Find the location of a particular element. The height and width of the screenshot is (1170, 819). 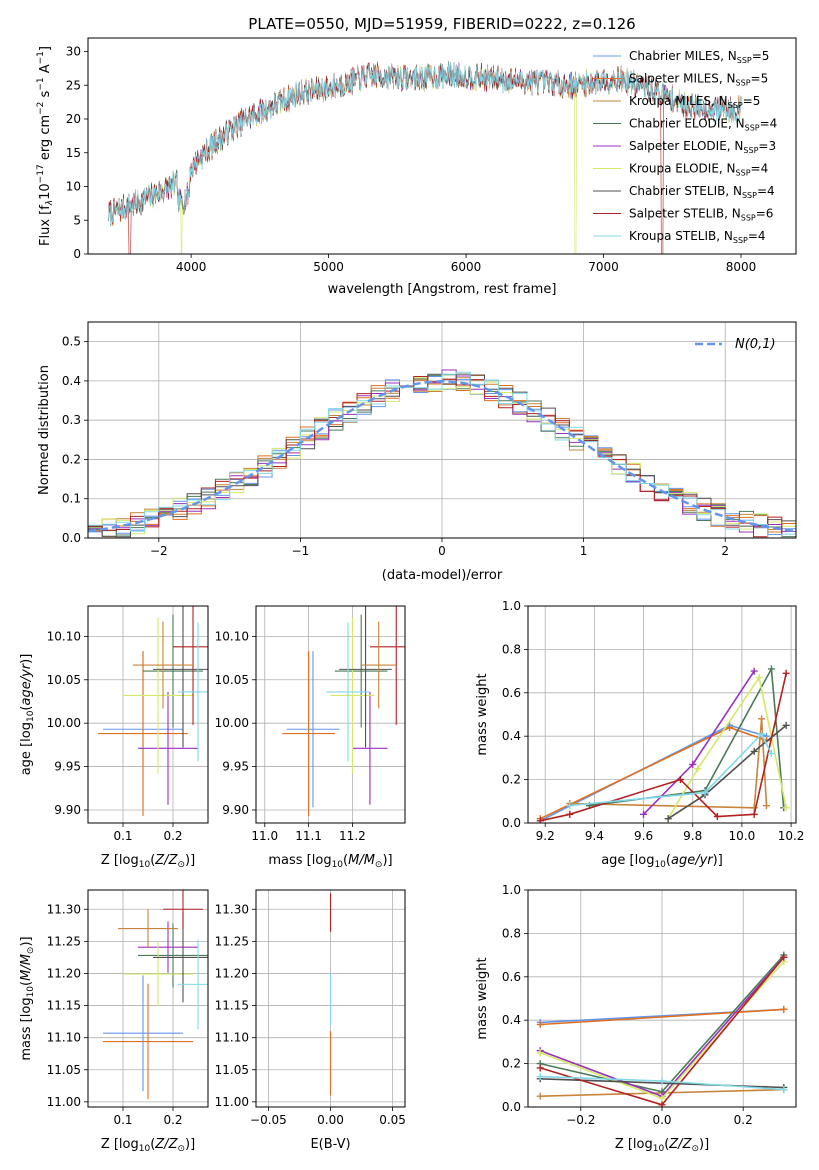

y-tick-label: 11.05 is located at coordinates (232, 1070).